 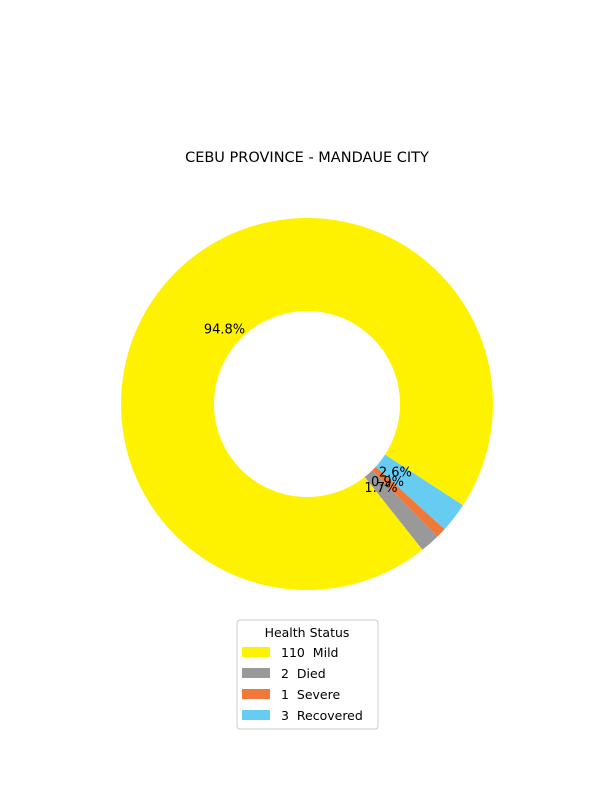 What do you see at coordinates (256, 673) in the screenshot?
I see `legend-swatch-died` at bounding box center [256, 673].